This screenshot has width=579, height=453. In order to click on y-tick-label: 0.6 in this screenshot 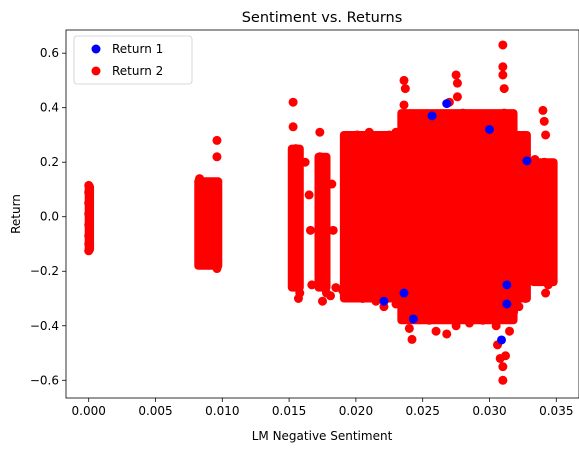, I will do `click(49, 53)`.